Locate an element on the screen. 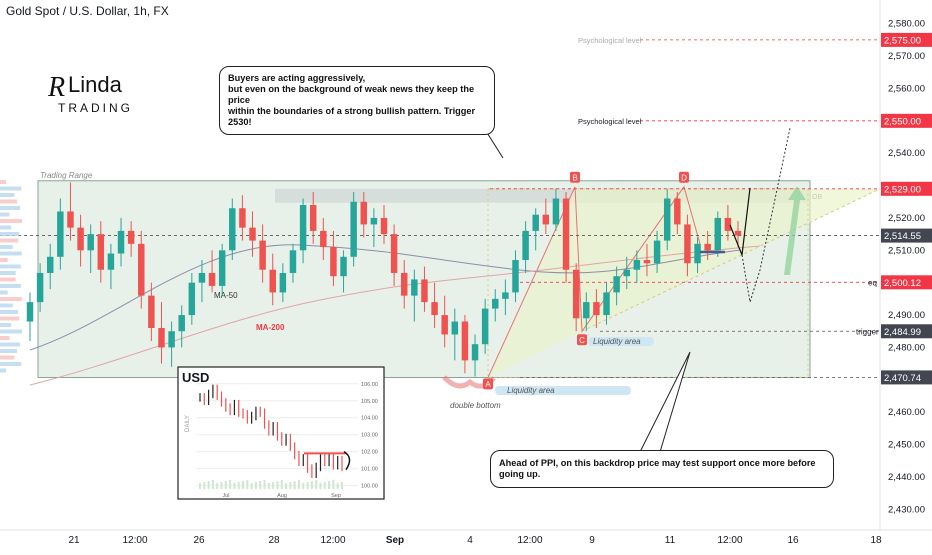 The width and height of the screenshot is (932, 555). eq-label: eq is located at coordinates (872, 282).